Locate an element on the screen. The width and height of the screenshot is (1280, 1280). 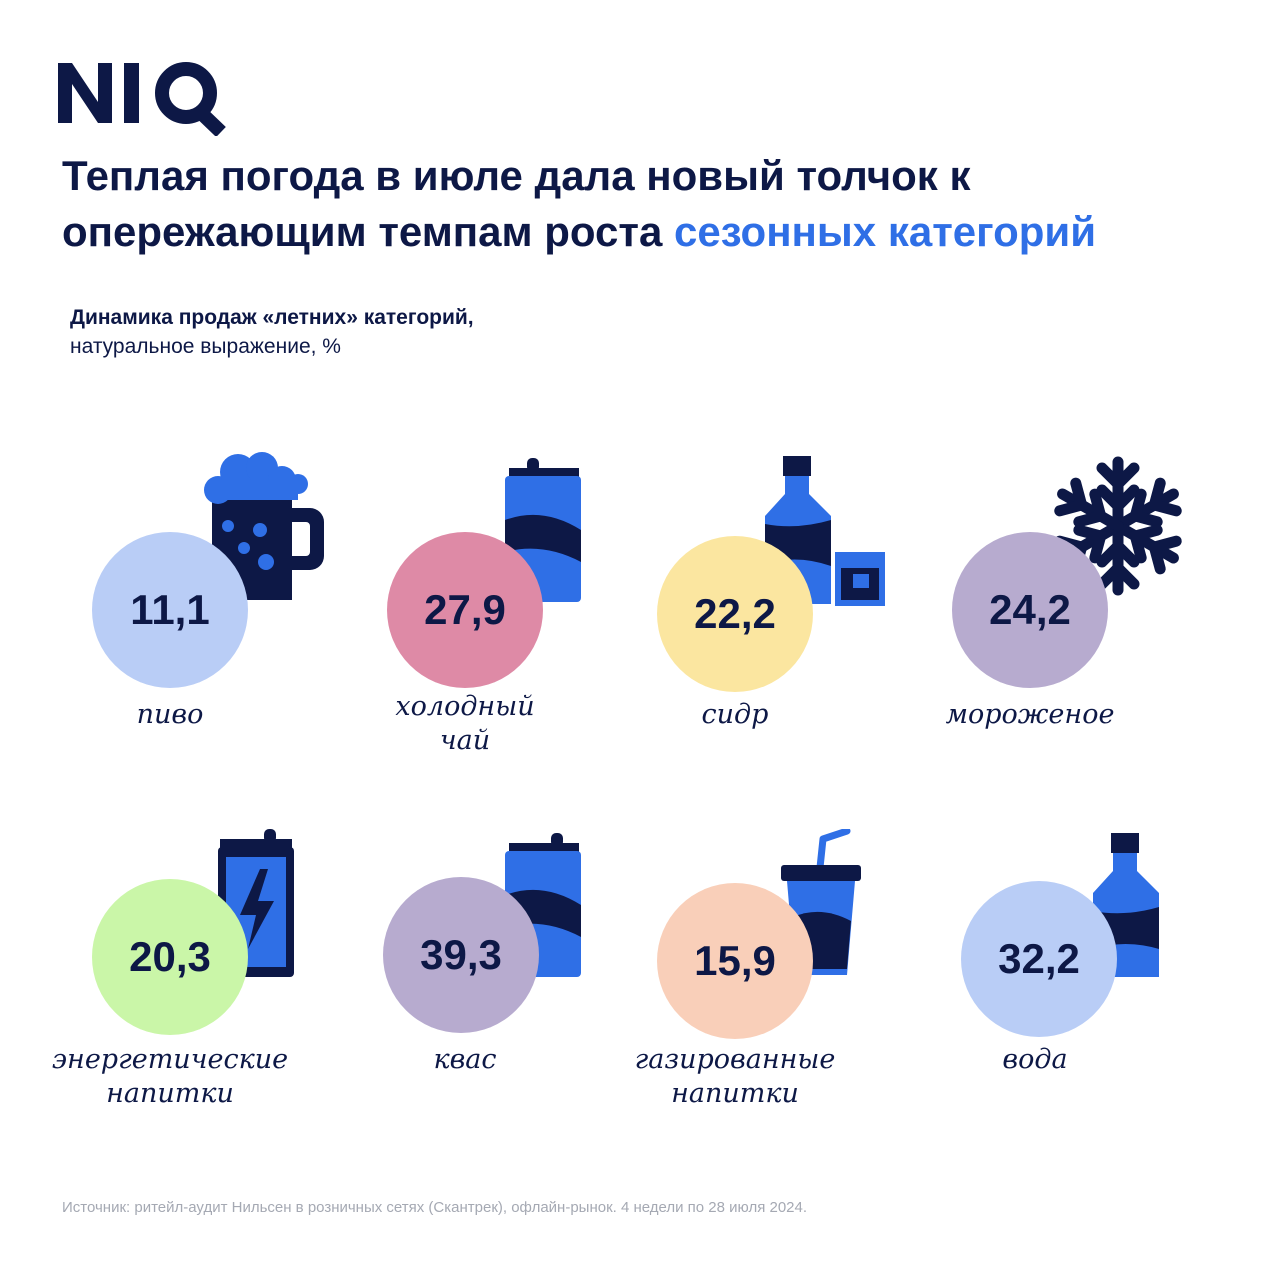
label-line: мороженое is located at coordinates (1030, 714).